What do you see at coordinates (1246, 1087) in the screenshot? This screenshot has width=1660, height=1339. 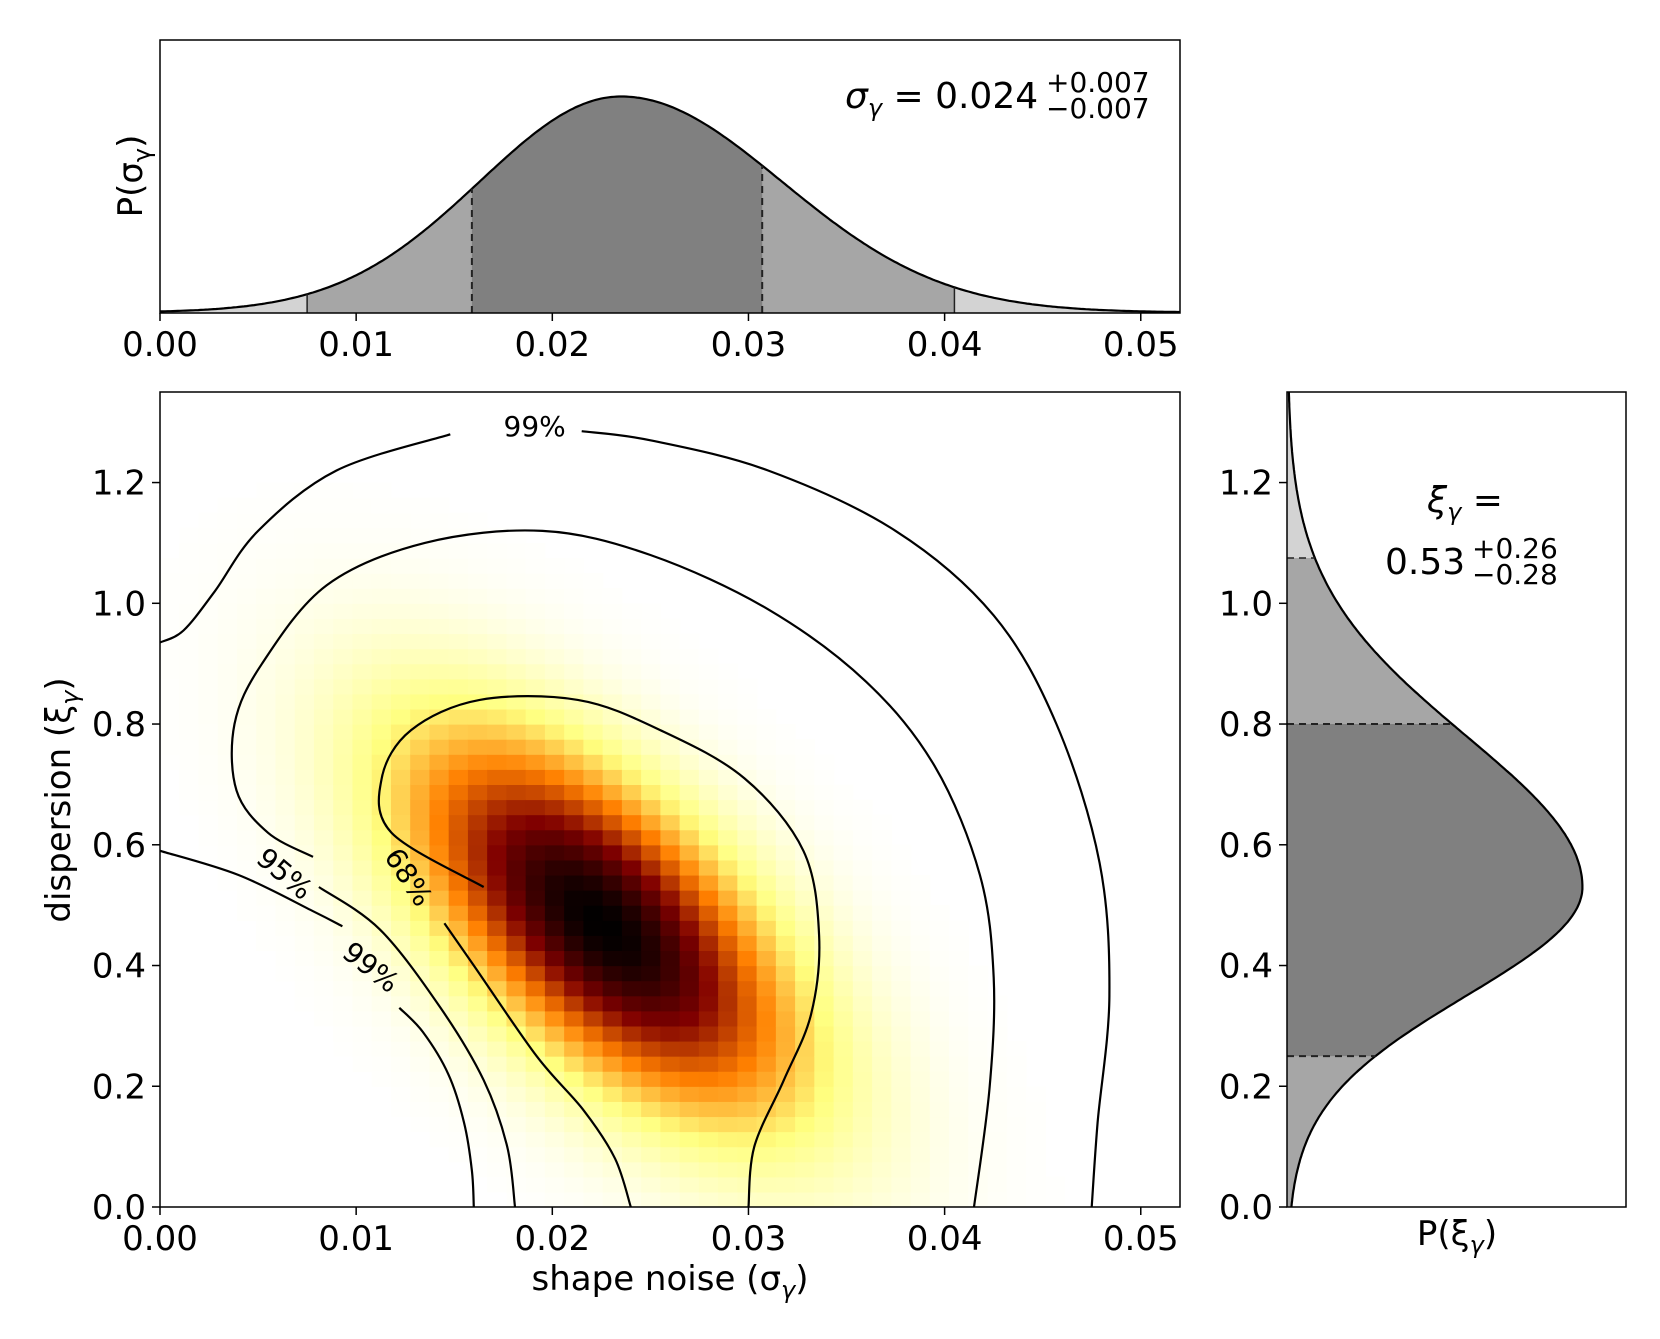 I see `right-ytick-label: 0.2` at bounding box center [1246, 1087].